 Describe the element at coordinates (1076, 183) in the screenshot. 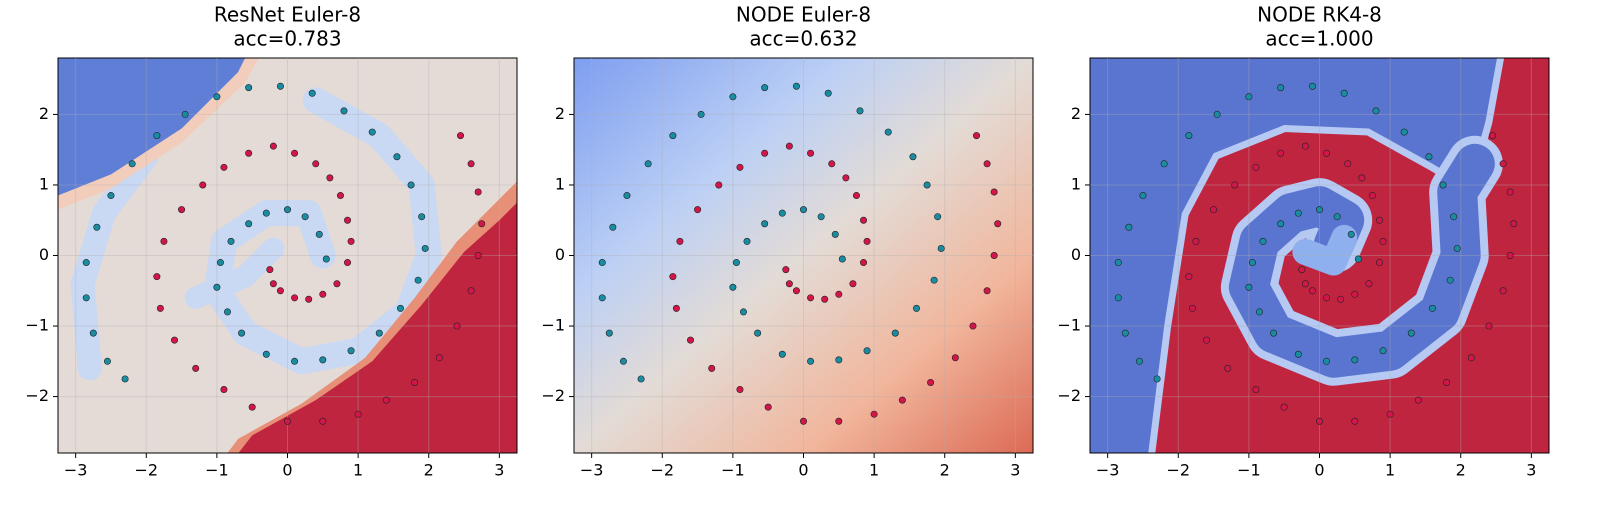

I see `y-tick-label: 1` at that location.